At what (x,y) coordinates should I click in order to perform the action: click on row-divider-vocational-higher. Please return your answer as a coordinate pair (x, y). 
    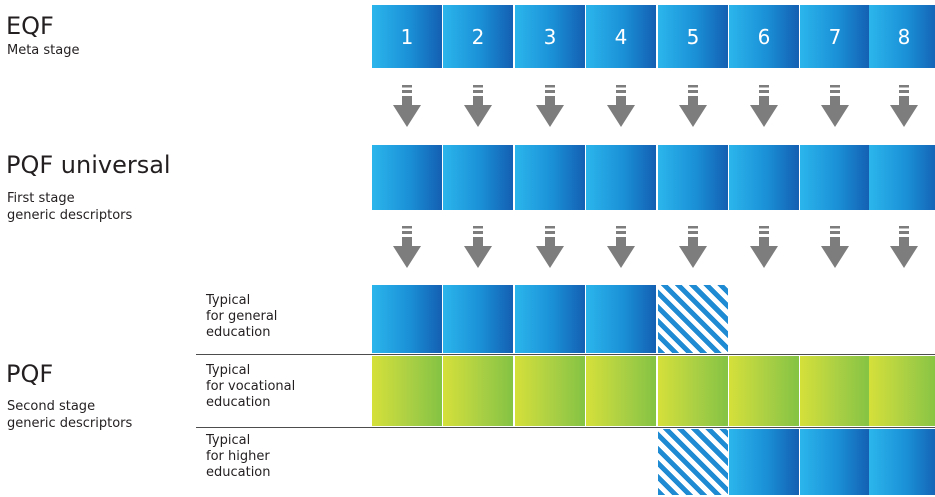
    Looking at the image, I should click on (565, 427).